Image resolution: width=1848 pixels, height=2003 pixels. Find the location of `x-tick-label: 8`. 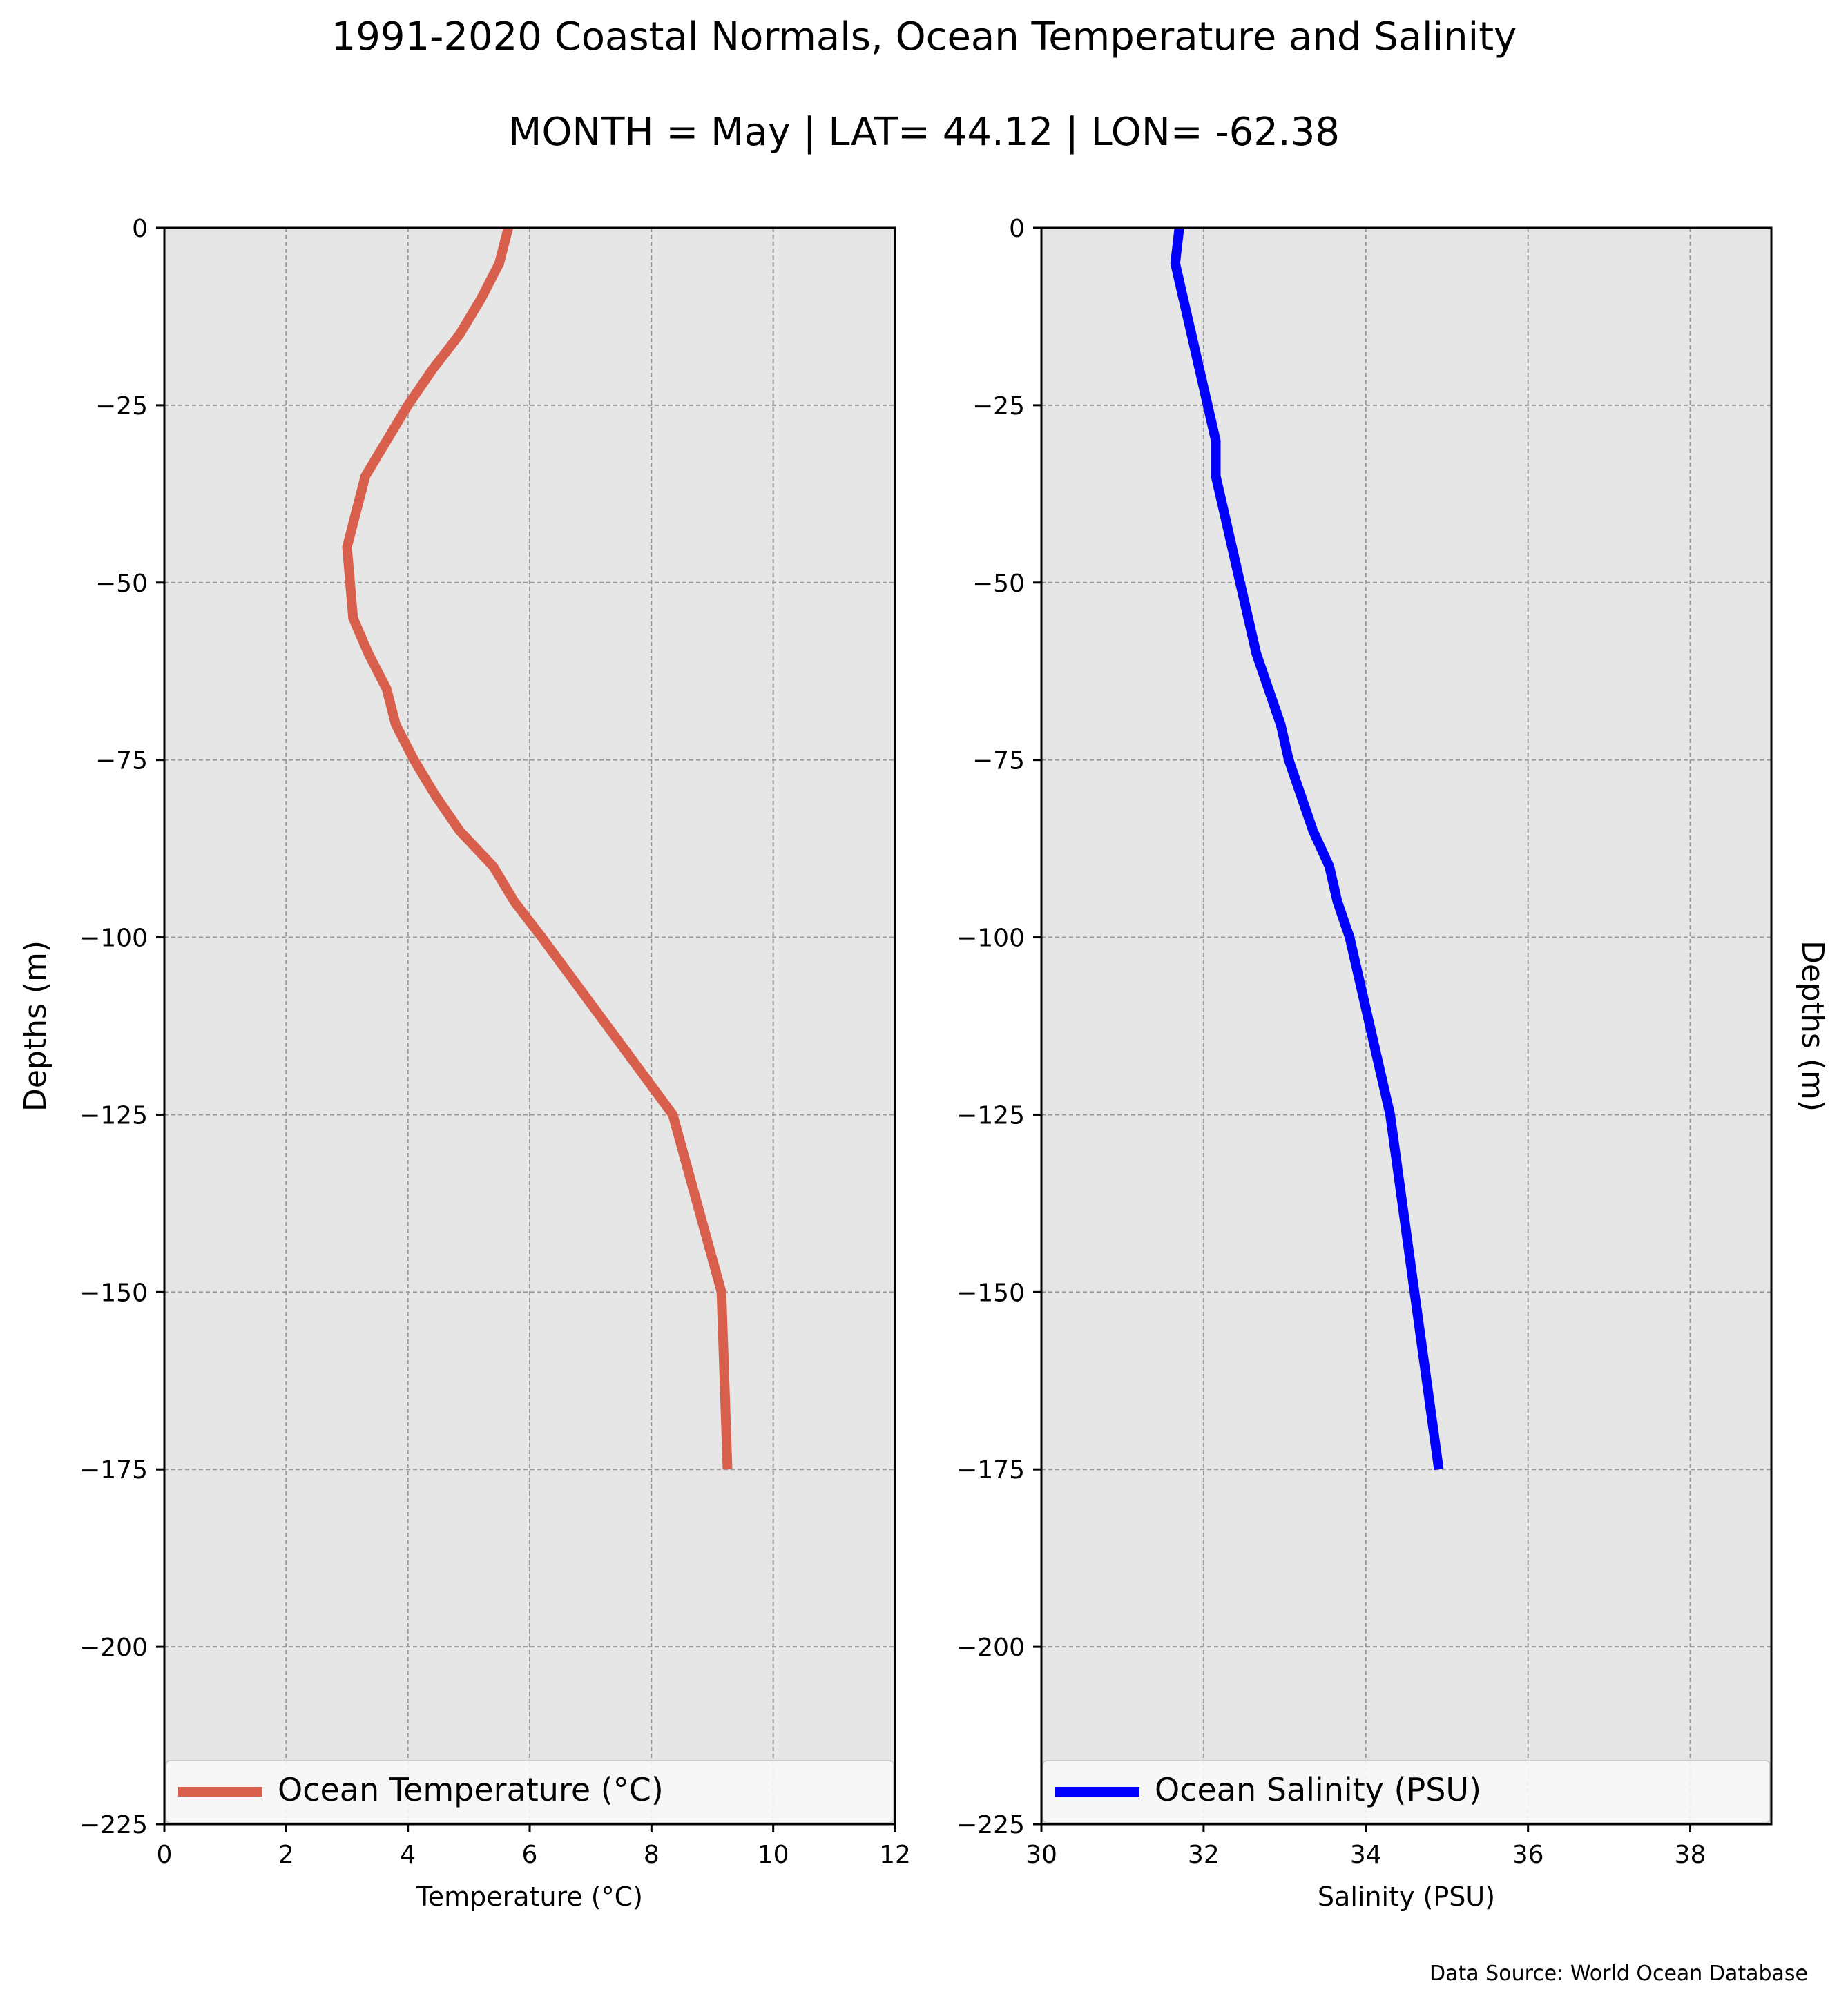

x-tick-label: 8 is located at coordinates (652, 1855).